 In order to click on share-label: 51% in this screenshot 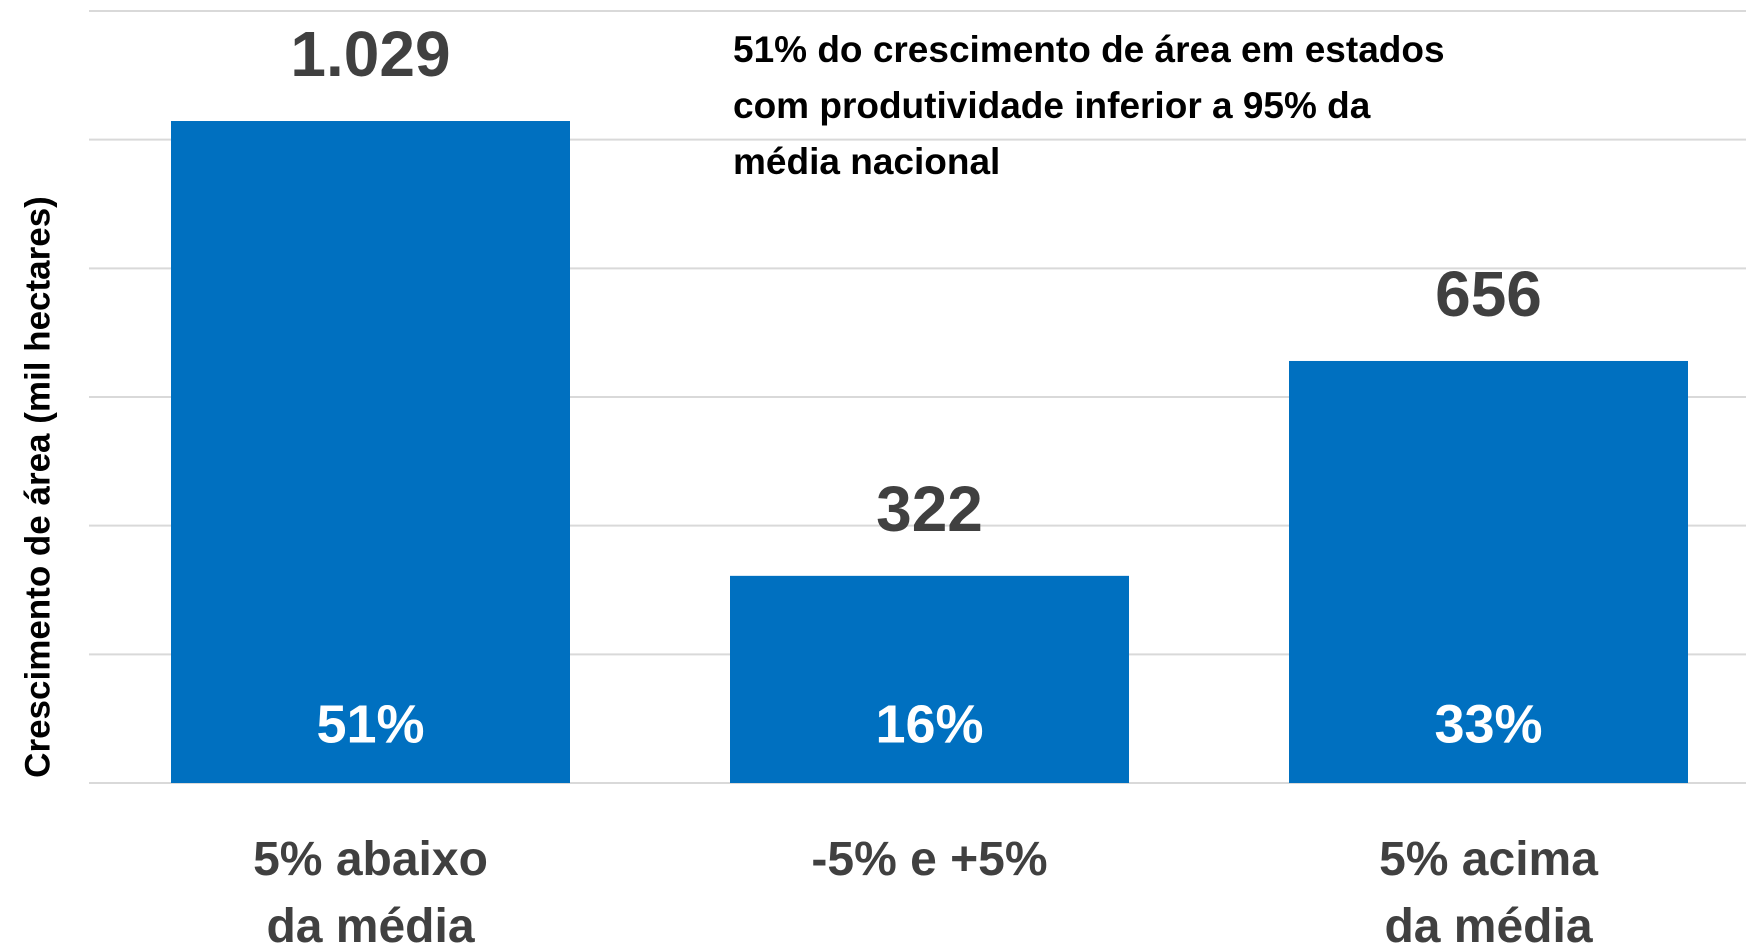, I will do `click(370, 724)`.